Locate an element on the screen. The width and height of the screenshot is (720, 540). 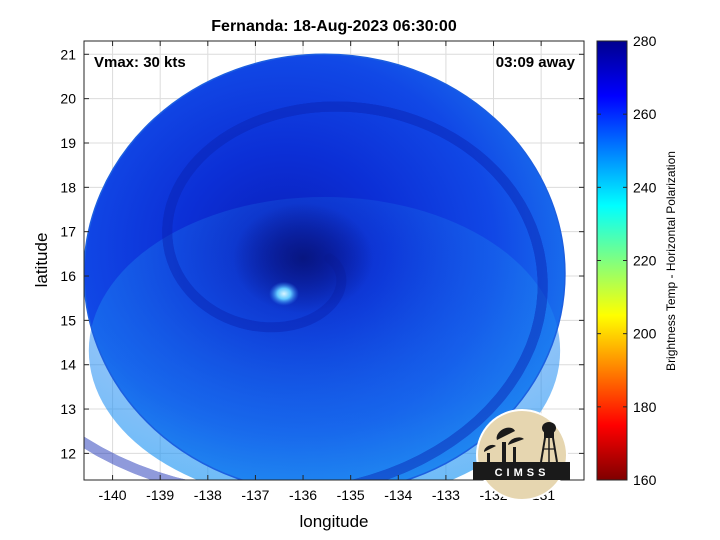
colorbar-tick-label: 160 is located at coordinates (645, 480).